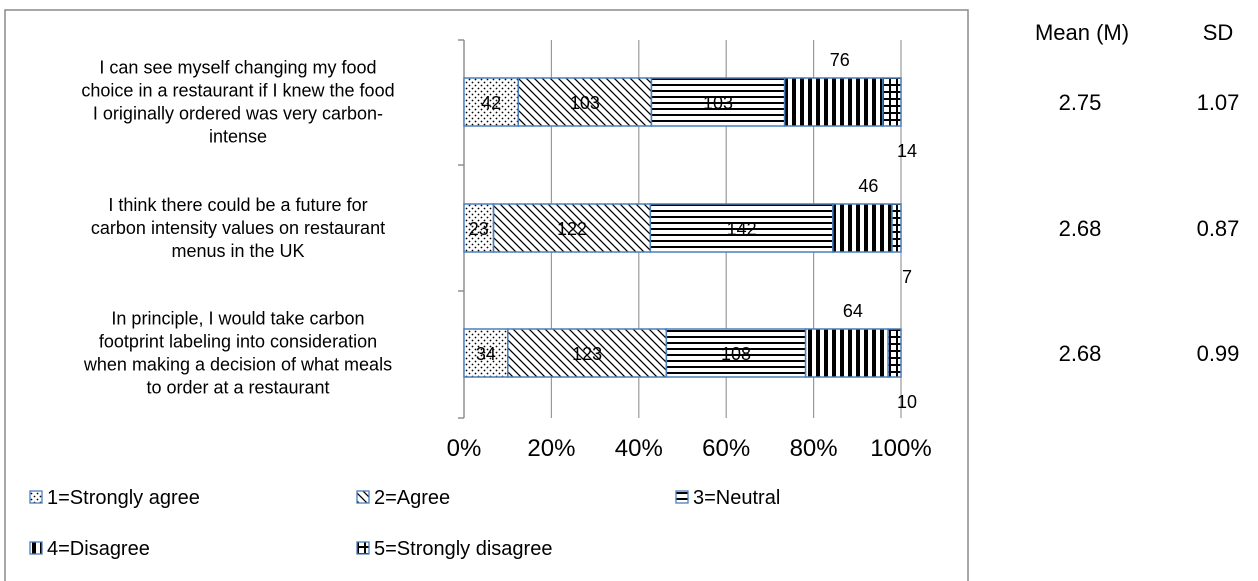 This screenshot has width=1258, height=581. What do you see at coordinates (587, 354) in the screenshot?
I see `data-label: 123` at bounding box center [587, 354].